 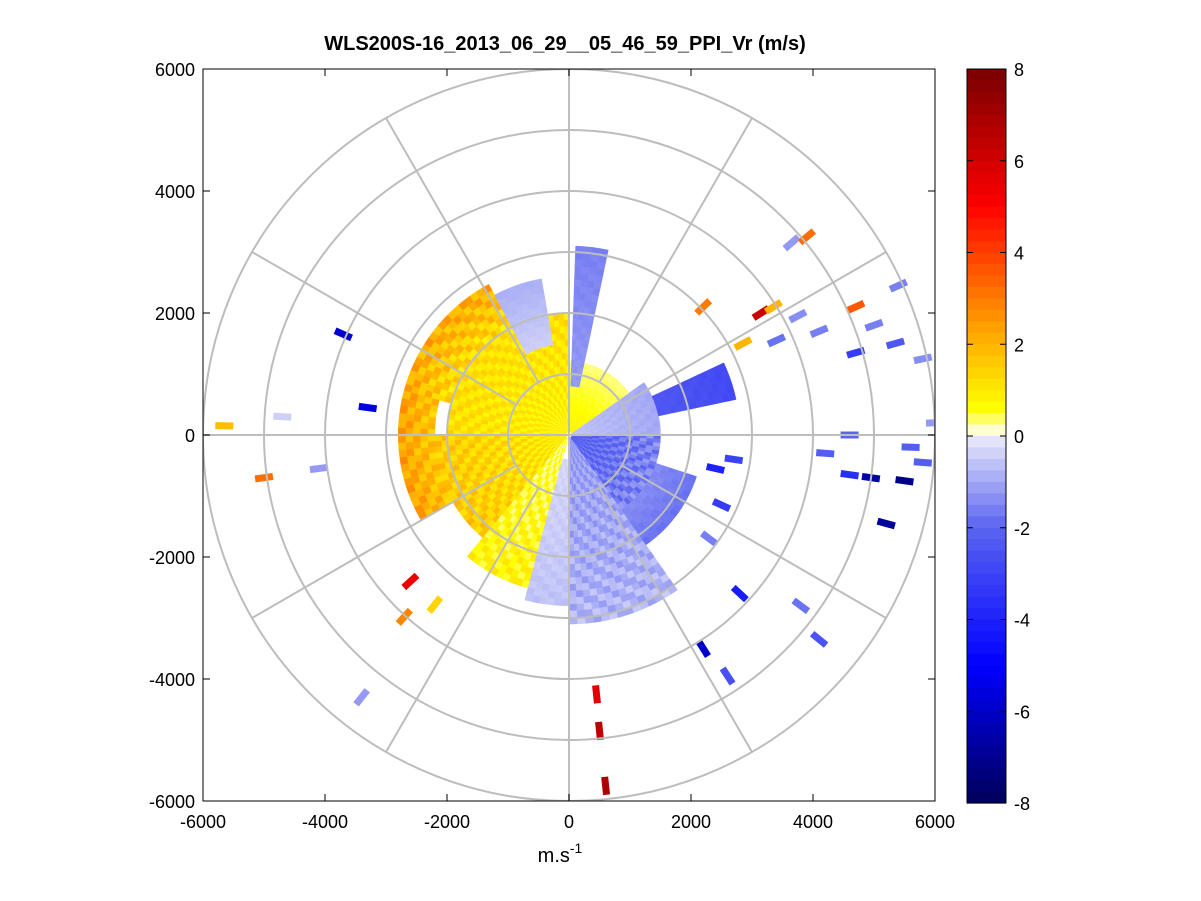 What do you see at coordinates (935, 822) in the screenshot?
I see `x-tick-label: 6000` at bounding box center [935, 822].